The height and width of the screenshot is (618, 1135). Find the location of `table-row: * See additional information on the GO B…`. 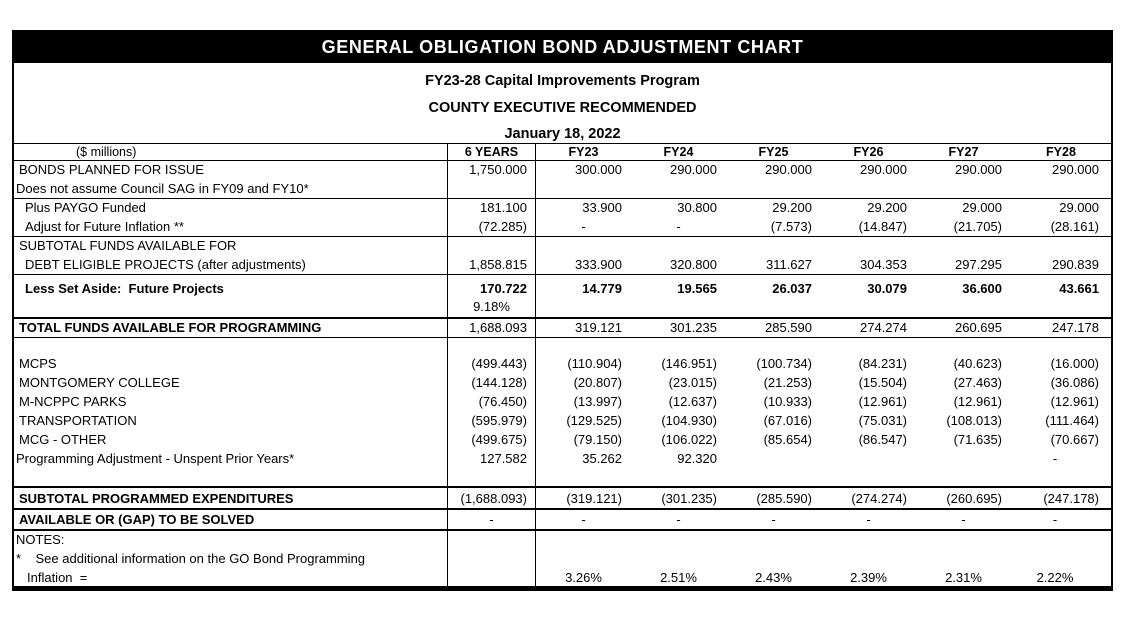

table-row: * See additional information on the GO B… is located at coordinates (562, 559).